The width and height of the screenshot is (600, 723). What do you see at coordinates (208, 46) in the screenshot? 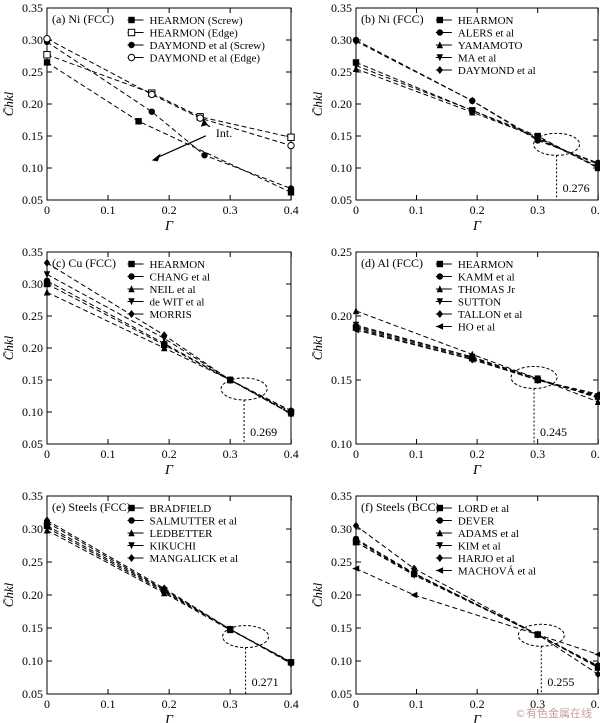
I see `legend-entry: DAYMOND et al (Screw)` at bounding box center [208, 46].